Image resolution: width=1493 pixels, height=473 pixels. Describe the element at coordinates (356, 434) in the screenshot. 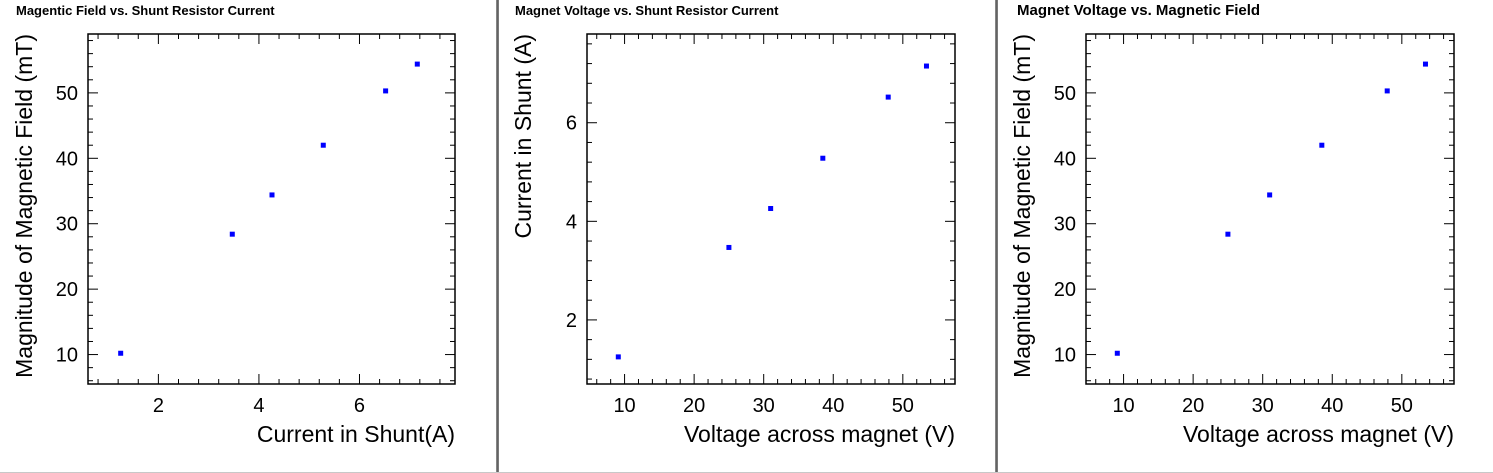

I see `x-axis-label: Current in Shunt(A)` at that location.